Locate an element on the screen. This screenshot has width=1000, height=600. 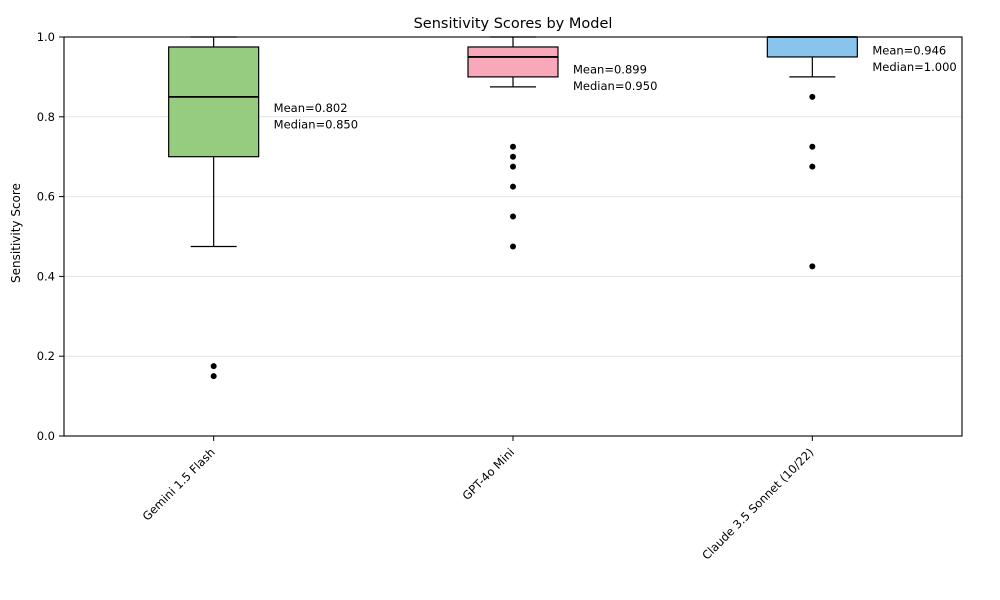
mean-median-annotation: Median=0.950 is located at coordinates (615, 86).